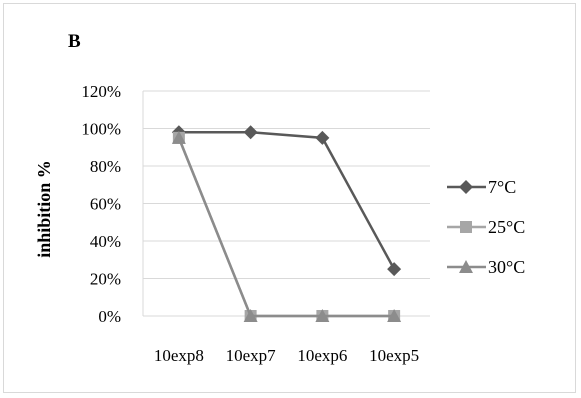 The height and width of the screenshot is (398, 581). What do you see at coordinates (101, 91) in the screenshot?
I see `y-tick-label: 120%` at bounding box center [101, 91].